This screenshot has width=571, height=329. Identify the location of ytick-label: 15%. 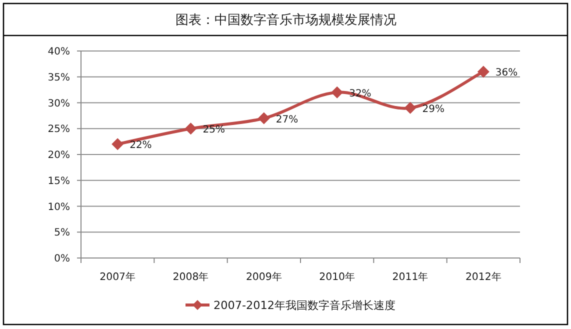
(59, 181).